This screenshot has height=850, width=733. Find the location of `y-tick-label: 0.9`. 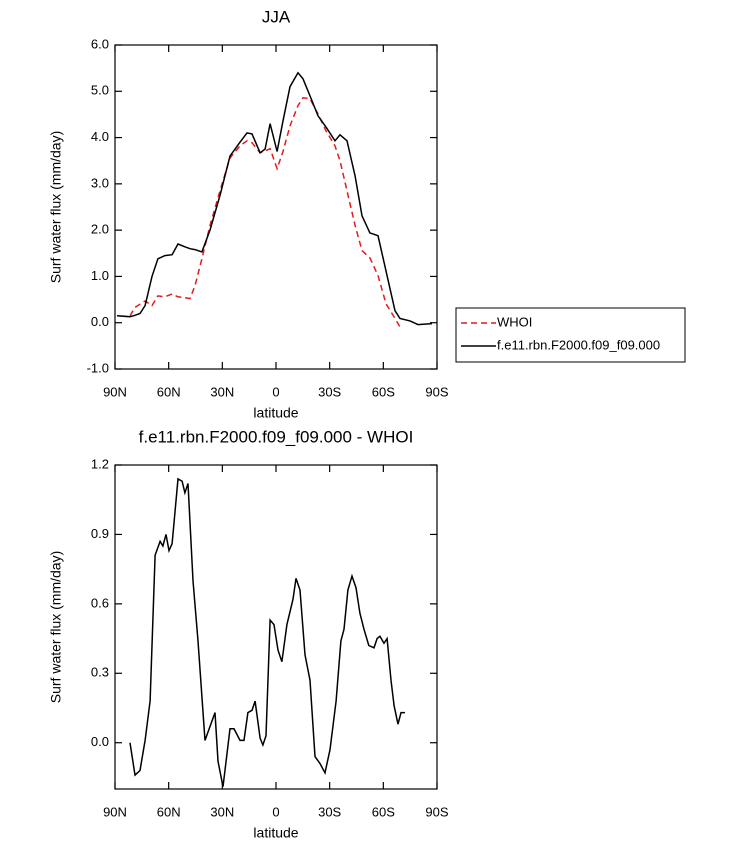

y-tick-label: 0.9 is located at coordinates (100, 533).